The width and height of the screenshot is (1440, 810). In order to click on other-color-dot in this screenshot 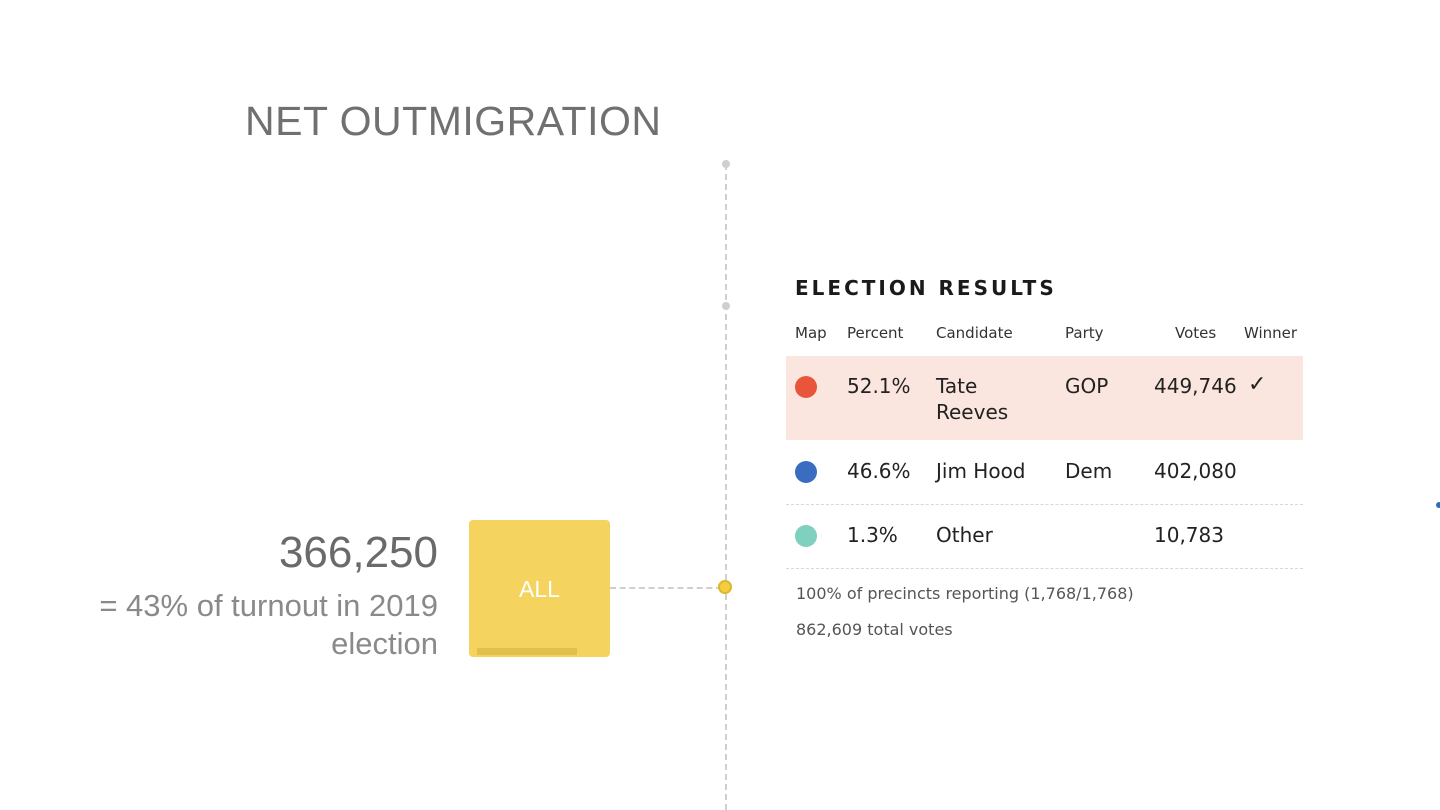, I will do `click(806, 536)`.